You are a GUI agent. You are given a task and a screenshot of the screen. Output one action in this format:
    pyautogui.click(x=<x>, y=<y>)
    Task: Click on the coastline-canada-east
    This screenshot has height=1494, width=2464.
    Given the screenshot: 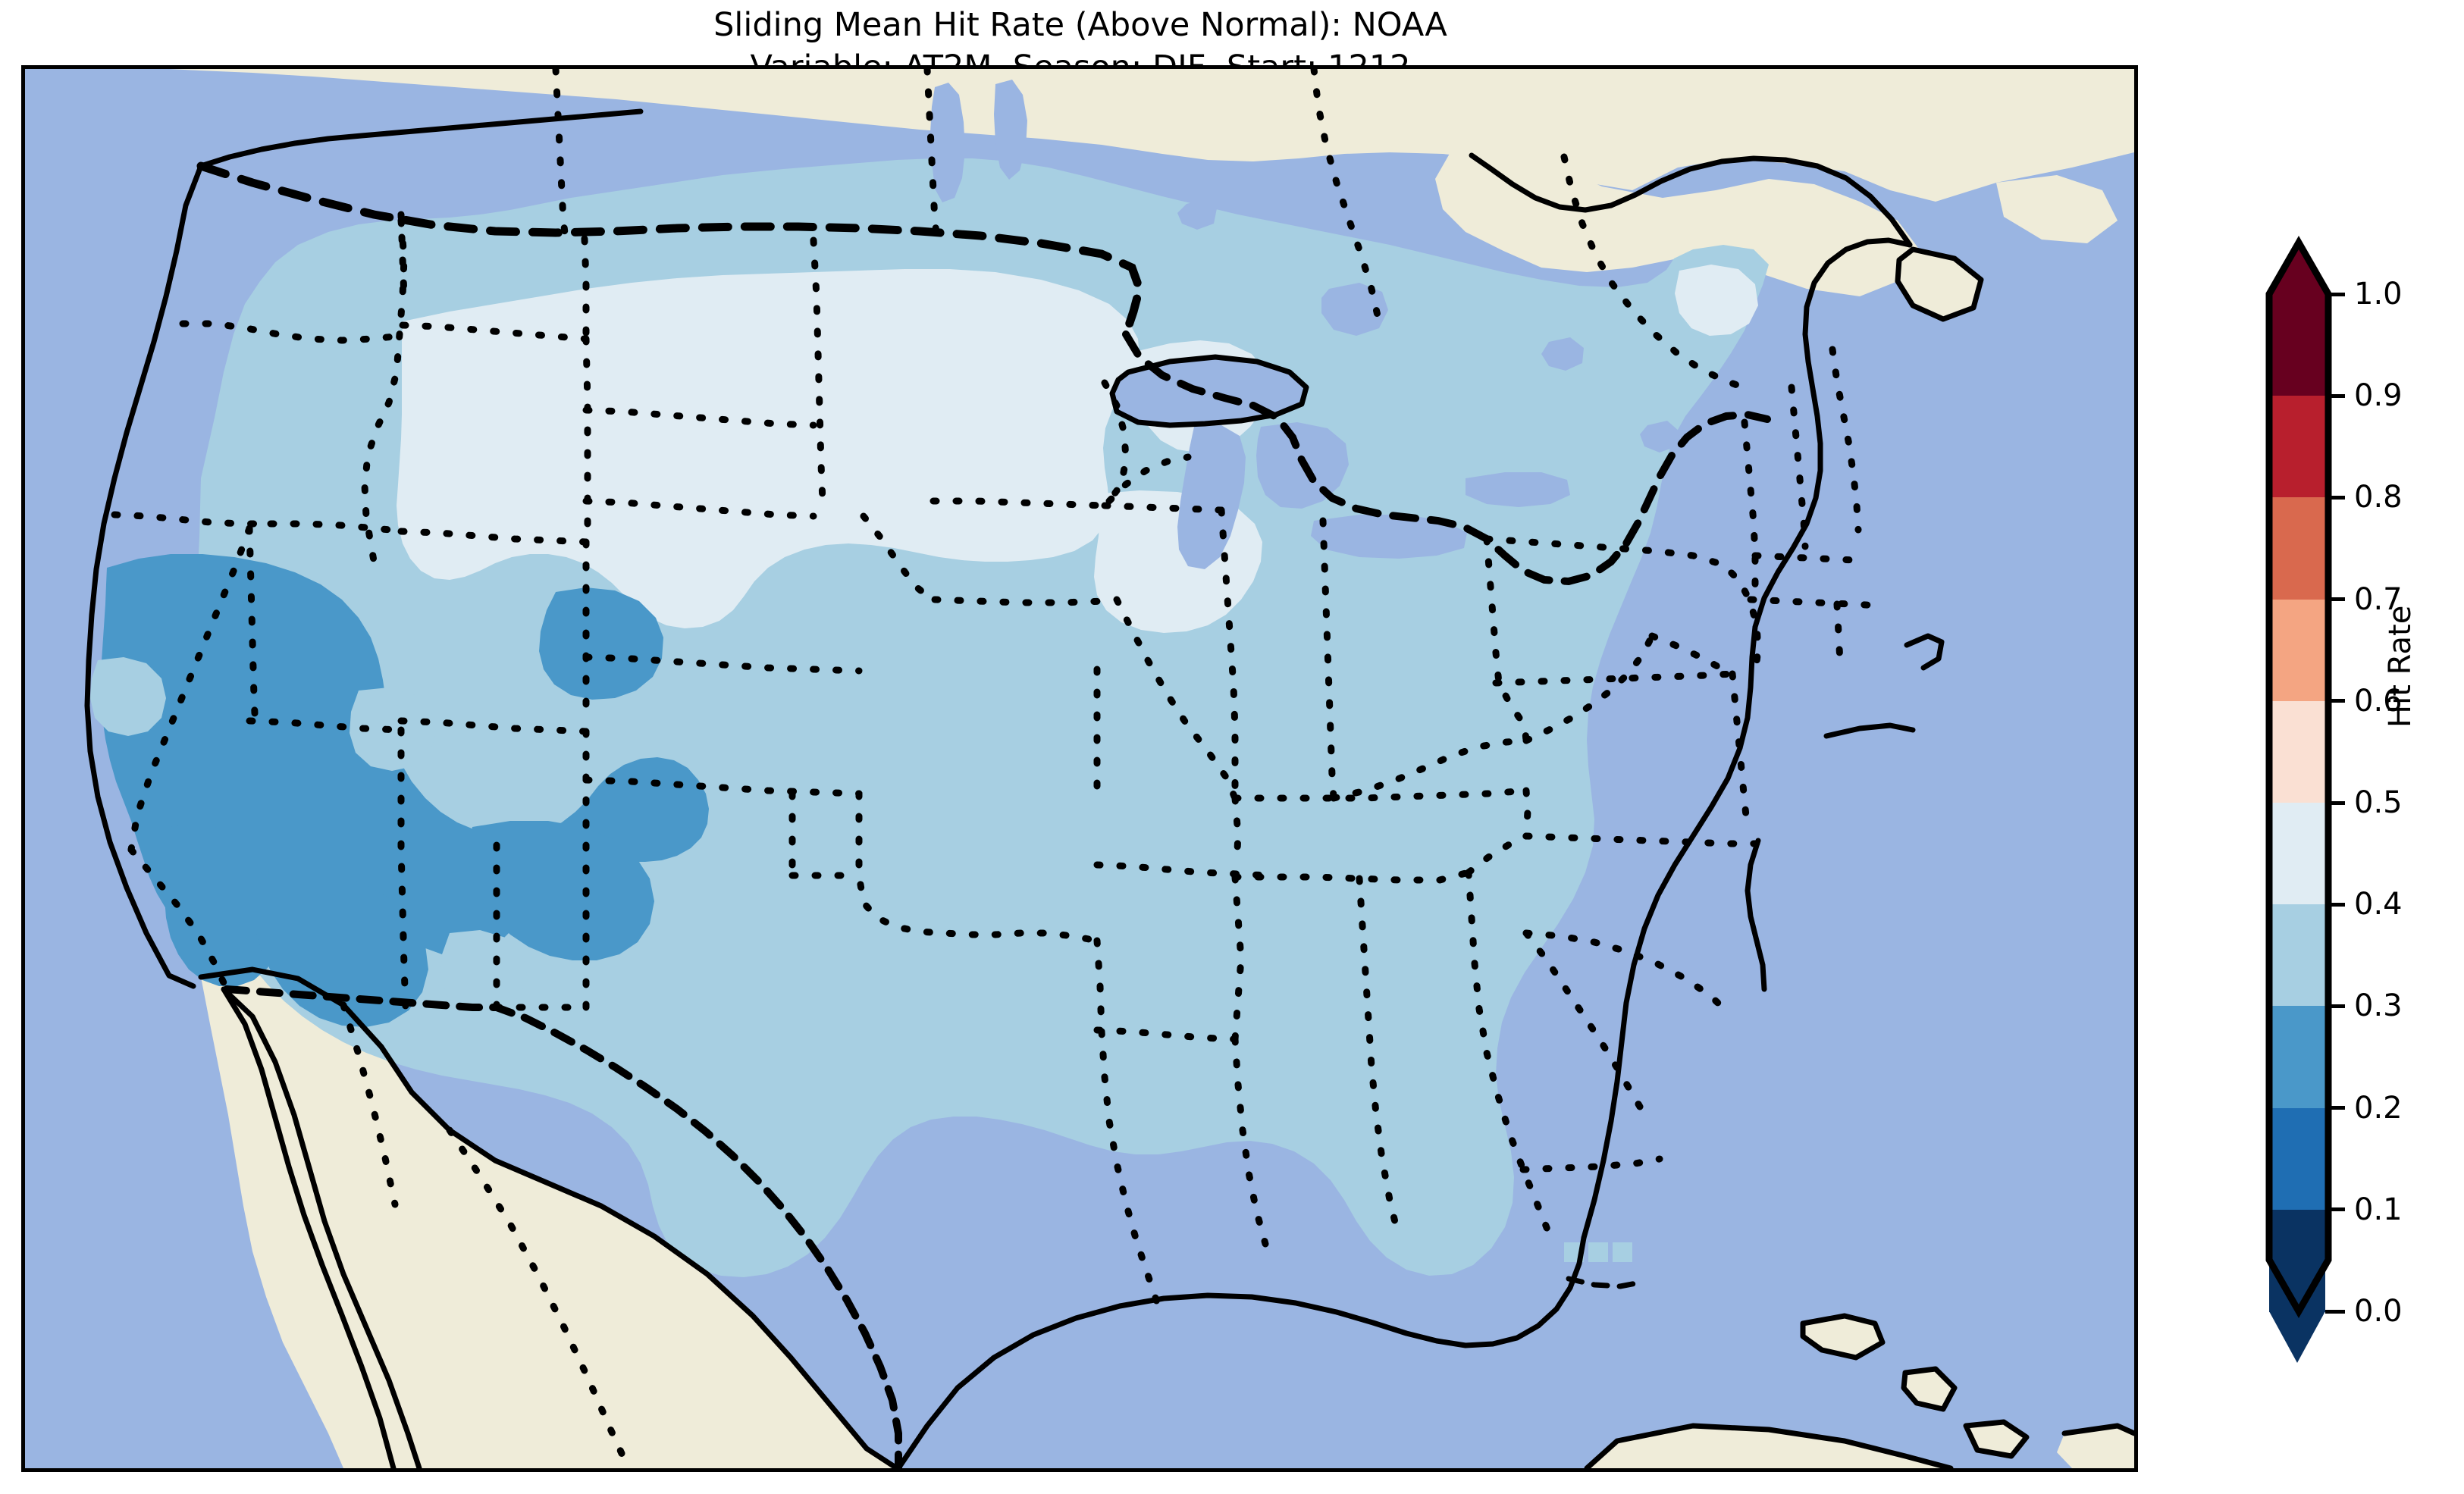 What is the action you would take?
    pyautogui.click(x=1691, y=200)
    